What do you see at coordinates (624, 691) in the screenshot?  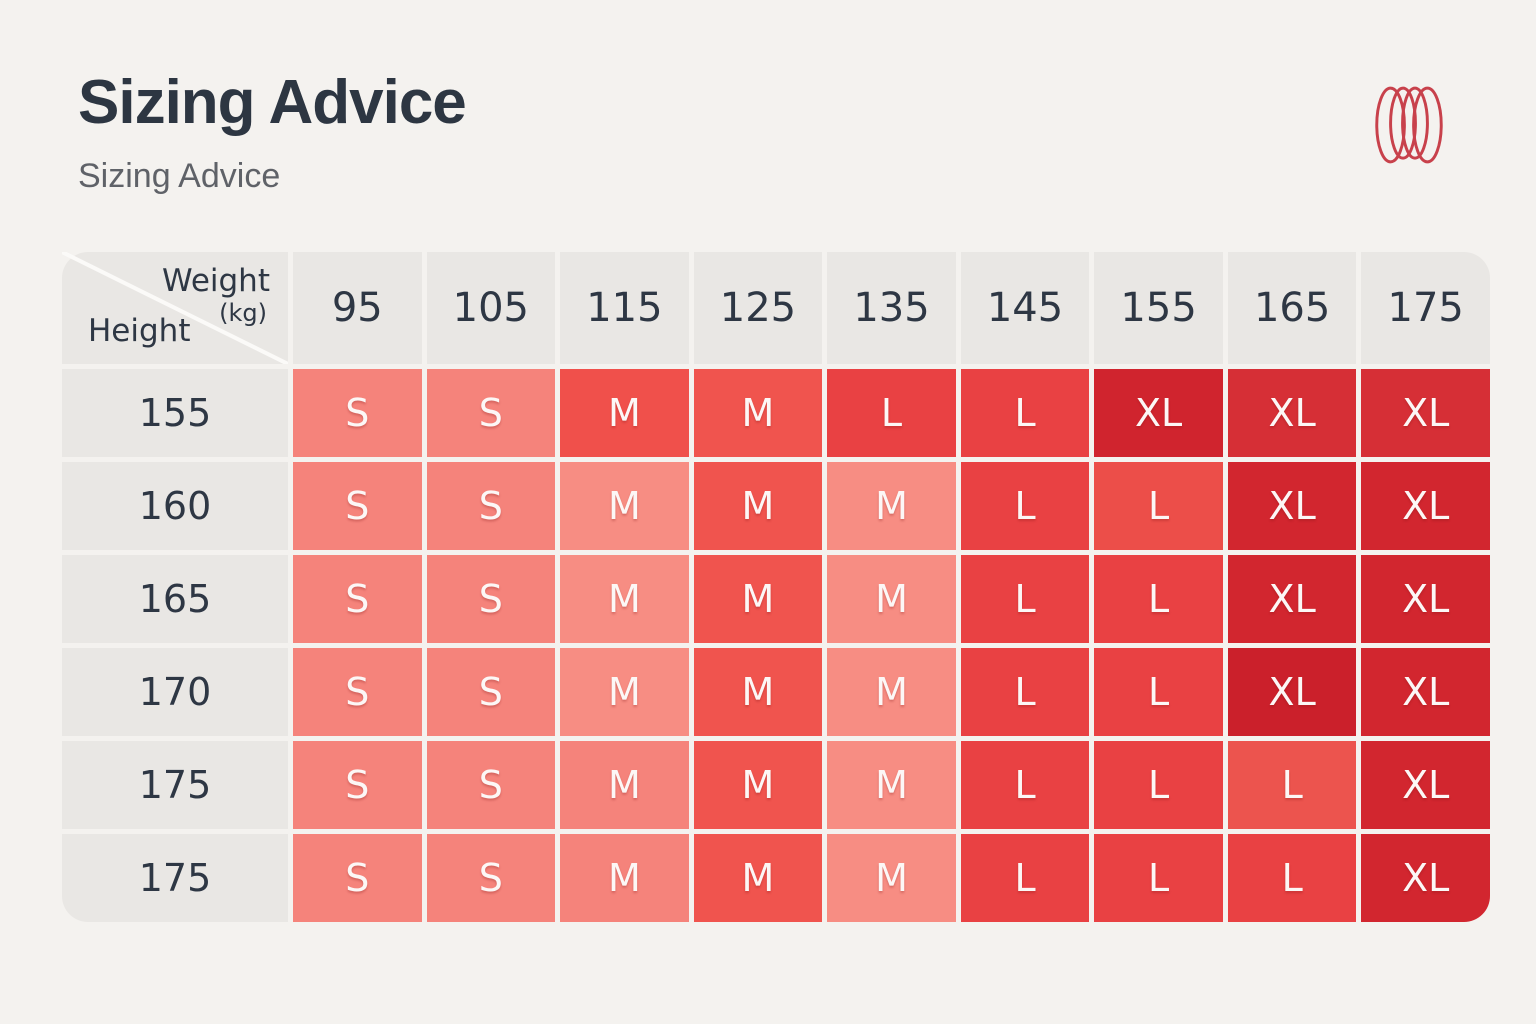 I see `size-cell-r4-w115: M` at bounding box center [624, 691].